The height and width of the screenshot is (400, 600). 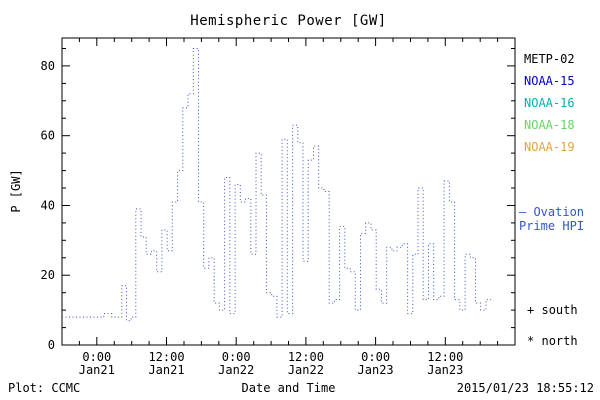 What do you see at coordinates (552, 212) in the screenshot?
I see `model-legend-line1: – Ovation` at bounding box center [552, 212].